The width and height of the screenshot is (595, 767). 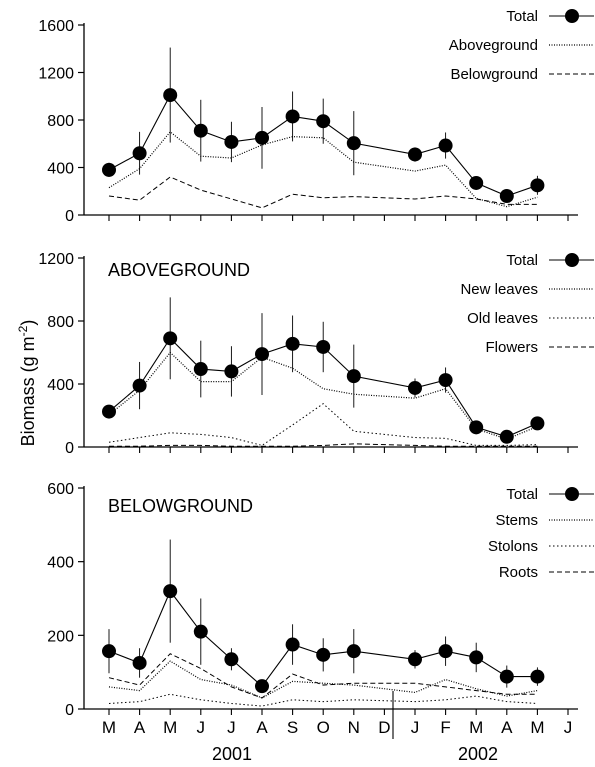 I want to click on legend-label: Belowground, so click(x=494, y=74).